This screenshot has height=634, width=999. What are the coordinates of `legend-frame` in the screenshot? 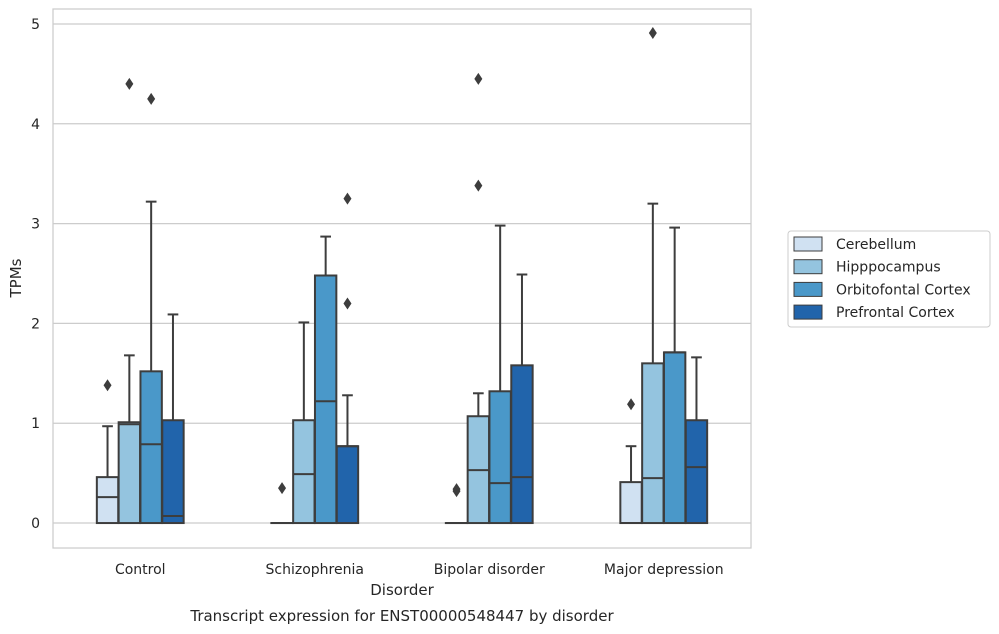 It's located at (889, 279).